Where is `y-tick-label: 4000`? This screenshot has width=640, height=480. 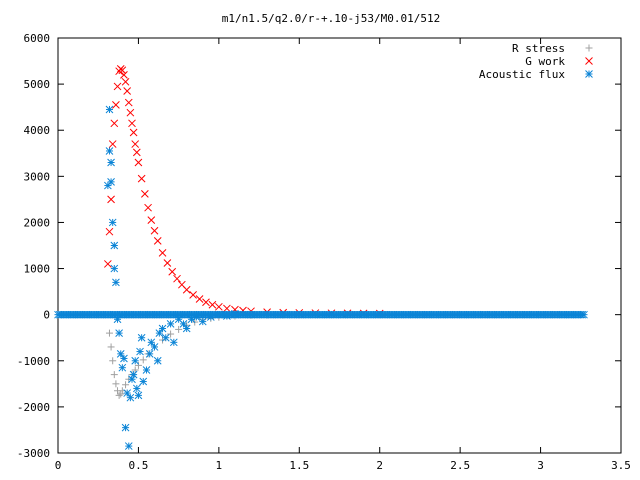
y-tick-label: 4000 is located at coordinates (37, 130).